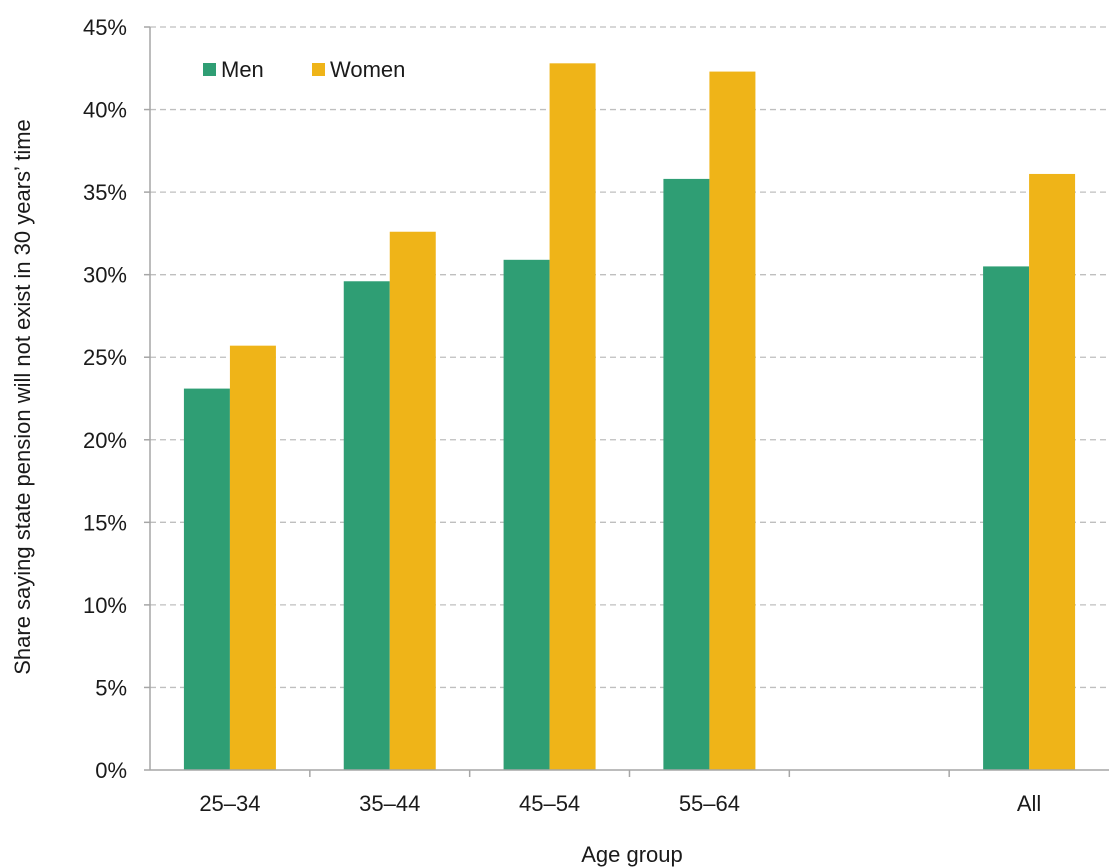  I want to click on bar-men-55–64, so click(686, 474).